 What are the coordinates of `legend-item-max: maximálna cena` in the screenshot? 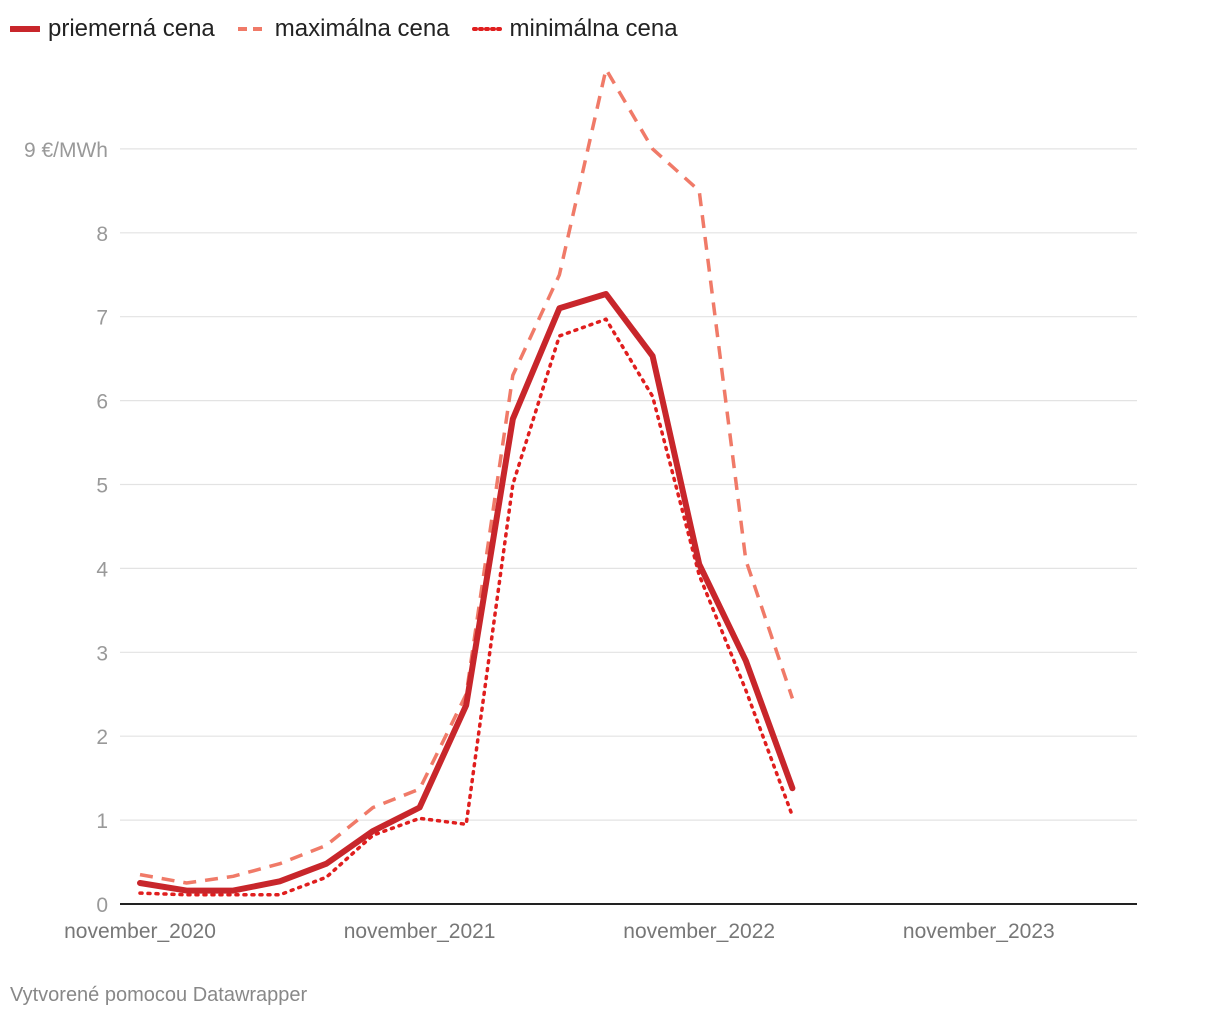 It's located at (343, 29).